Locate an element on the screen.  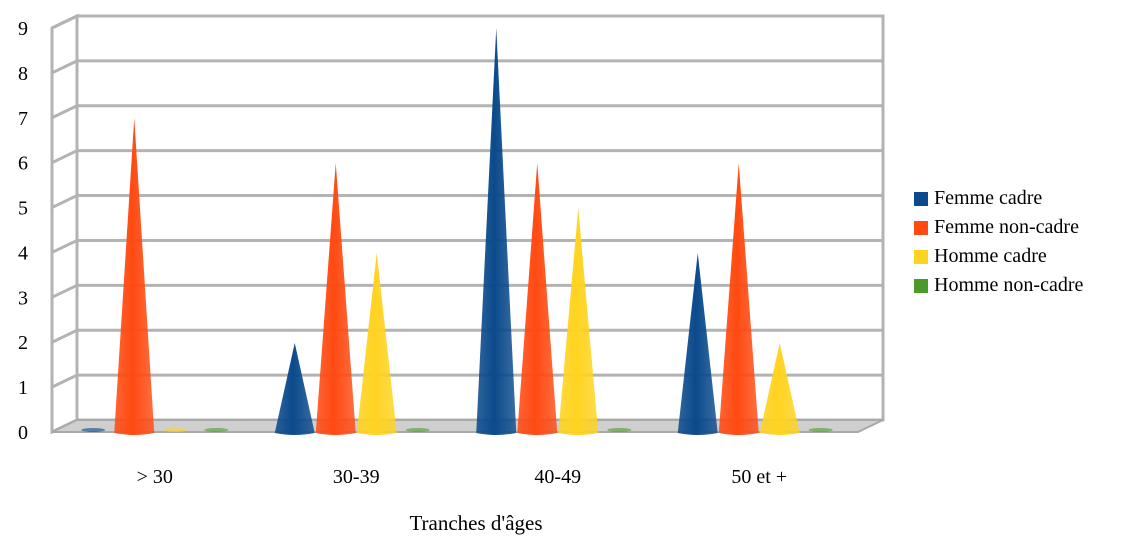
legend-item: Homme non-cadre is located at coordinates (998, 285).